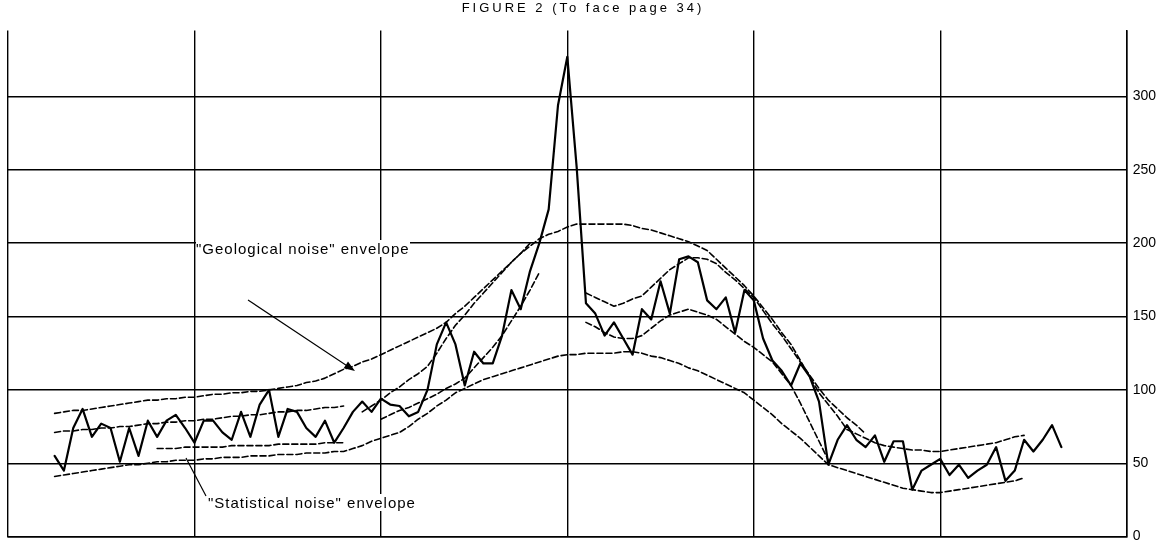 This screenshot has width=1166, height=551. Describe the element at coordinates (1144, 95) in the screenshot. I see `y-tick-label: 300` at that location.